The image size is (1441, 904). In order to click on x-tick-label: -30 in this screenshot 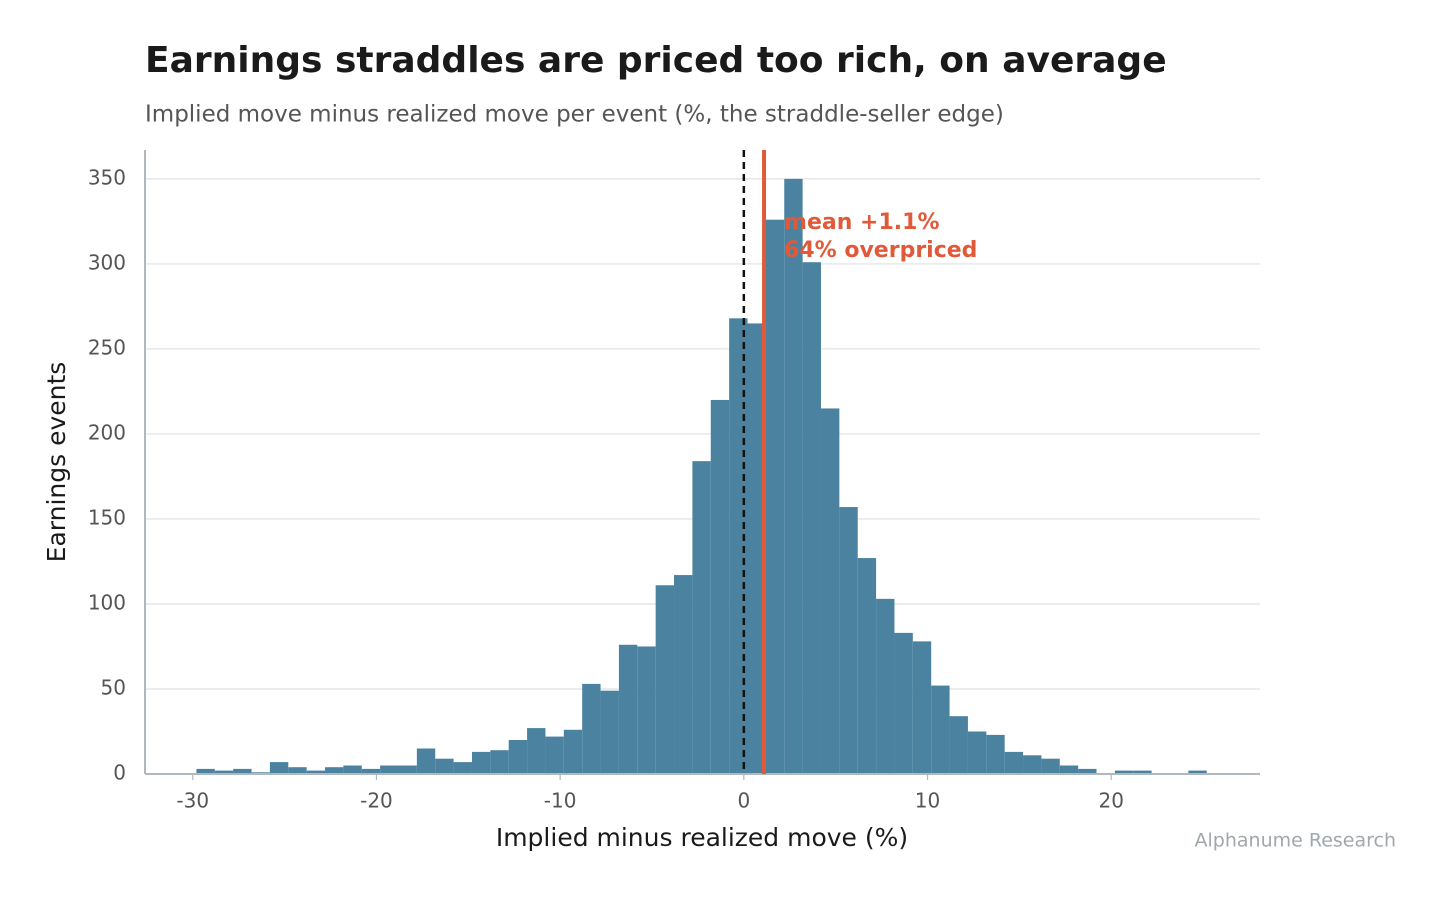, I will do `click(192, 801)`.